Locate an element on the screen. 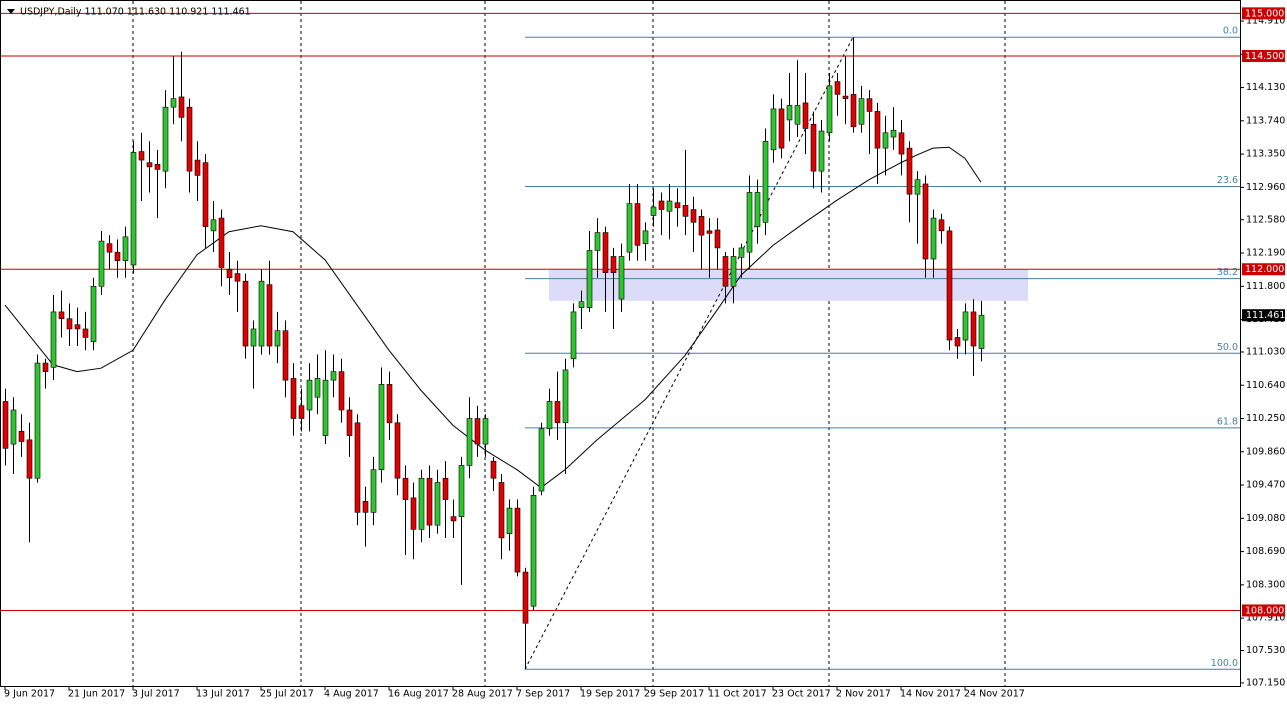 This screenshot has width=1287, height=708. fib-label: 50.0 is located at coordinates (1227, 347).